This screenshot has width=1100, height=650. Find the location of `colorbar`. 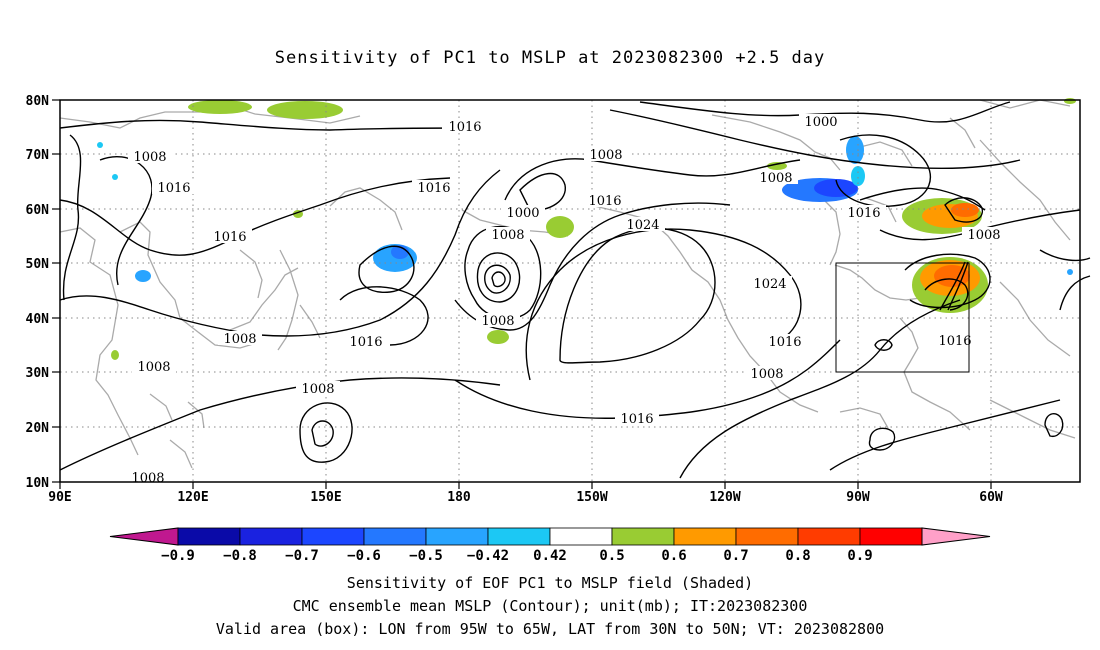

colorbar is located at coordinates (550, 536).